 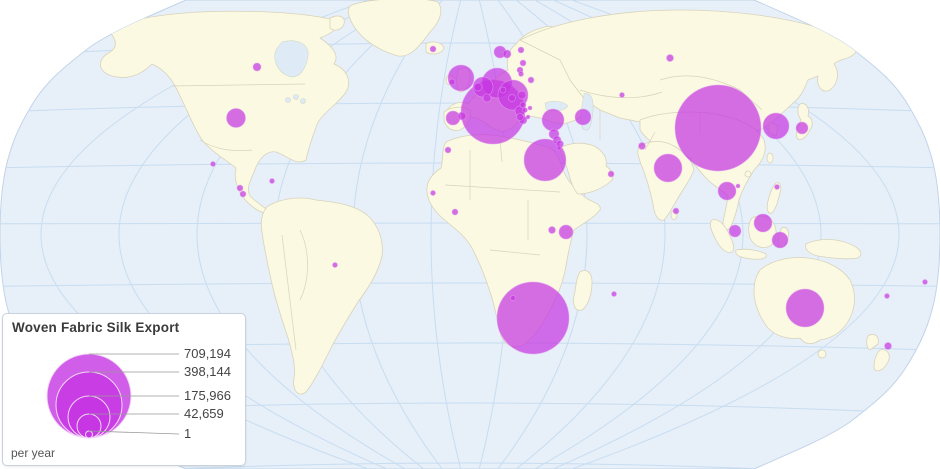 I want to click on land-tasmania, so click(x=822, y=354).